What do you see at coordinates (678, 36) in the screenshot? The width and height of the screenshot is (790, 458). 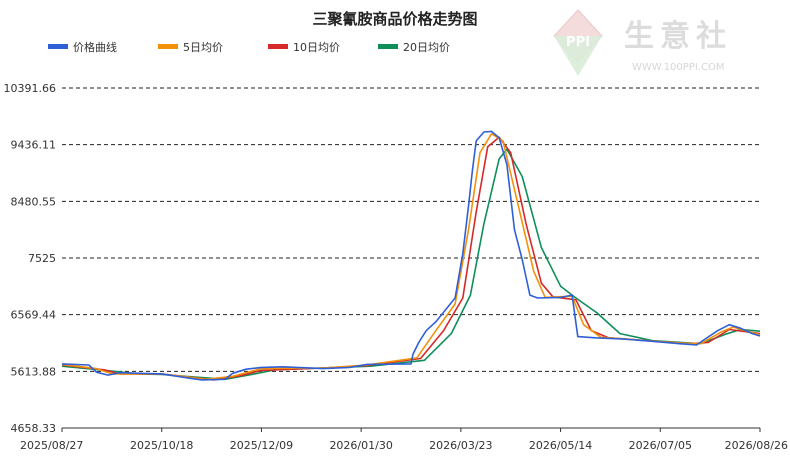 I see `watermark-name: 生意社` at bounding box center [678, 36].